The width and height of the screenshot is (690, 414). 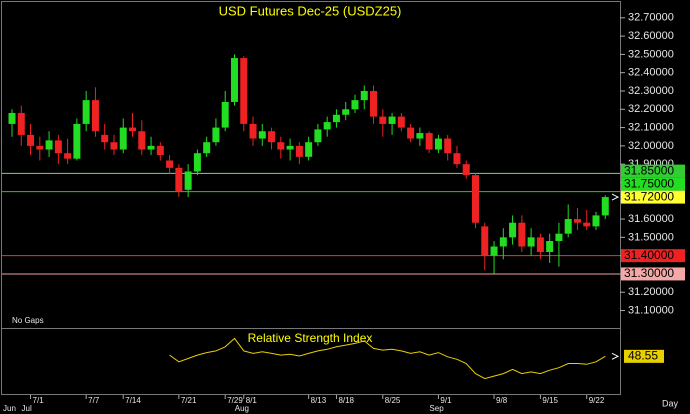 I want to click on level-label: 31.30000, so click(x=649, y=273).